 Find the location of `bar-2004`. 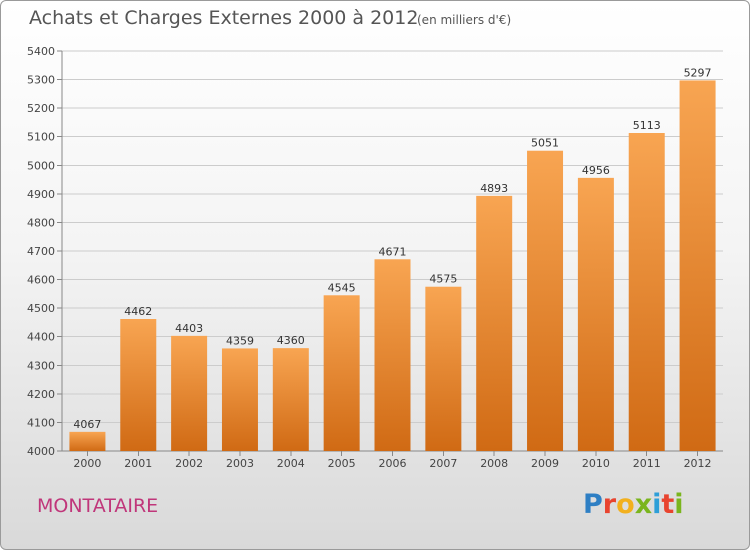

bar-2004 is located at coordinates (290, 399).